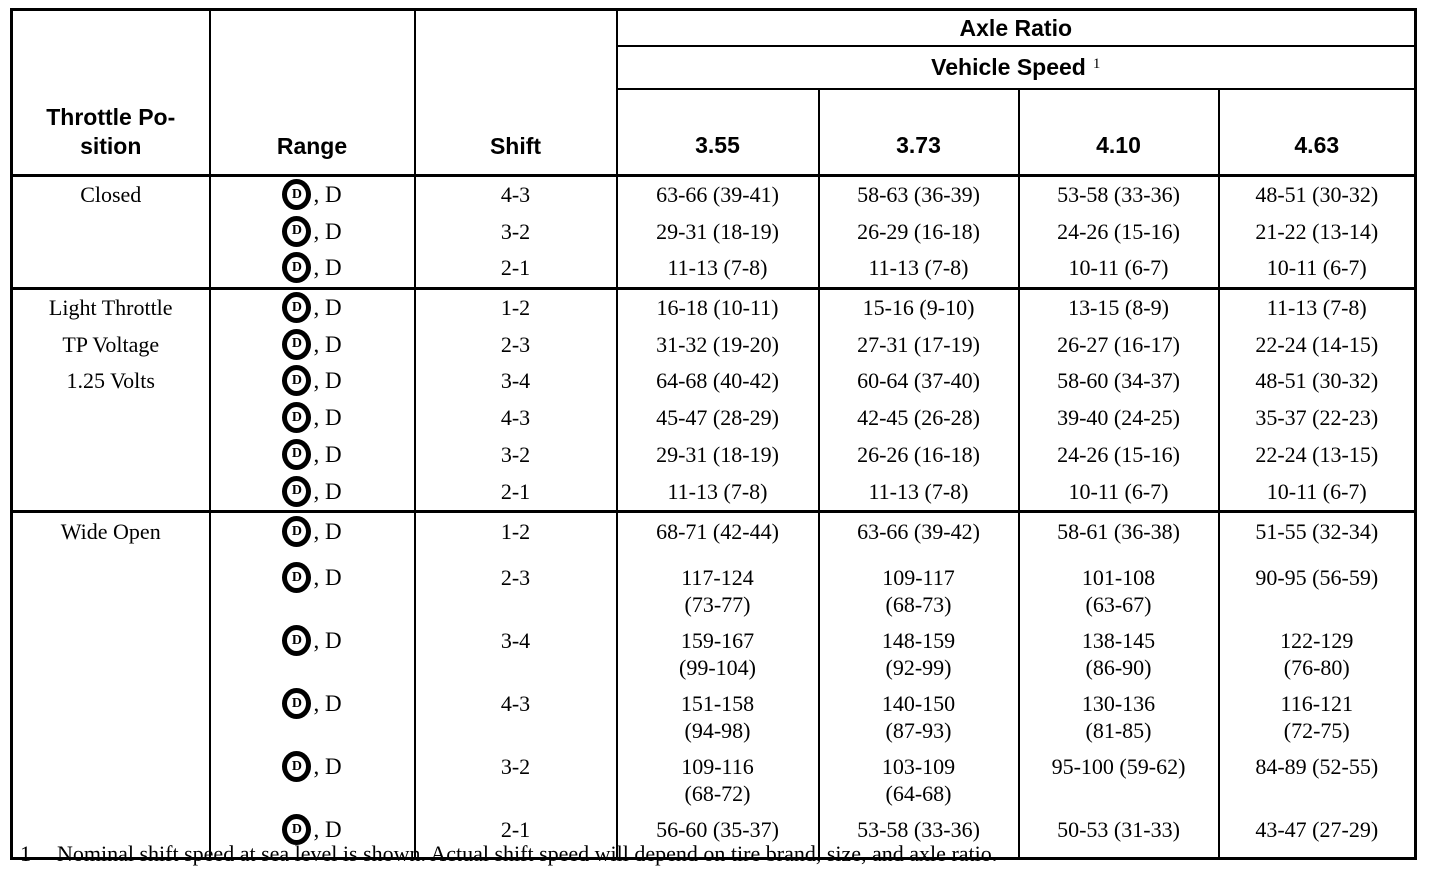  I want to click on header-range: Range, so click(312, 92).